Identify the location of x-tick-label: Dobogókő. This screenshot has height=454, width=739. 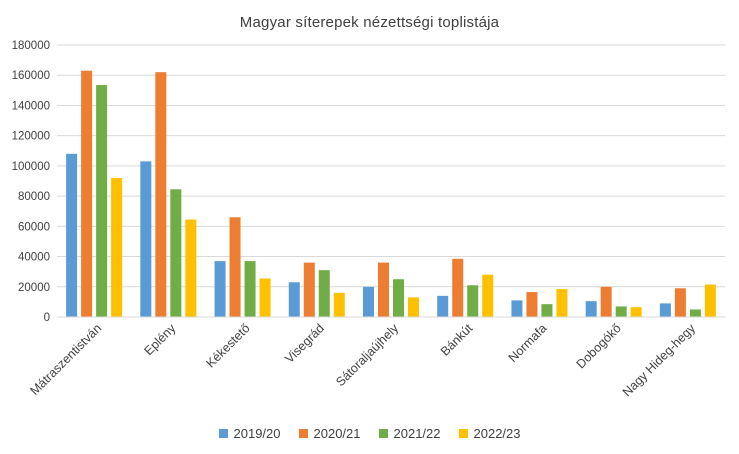
(599, 346).